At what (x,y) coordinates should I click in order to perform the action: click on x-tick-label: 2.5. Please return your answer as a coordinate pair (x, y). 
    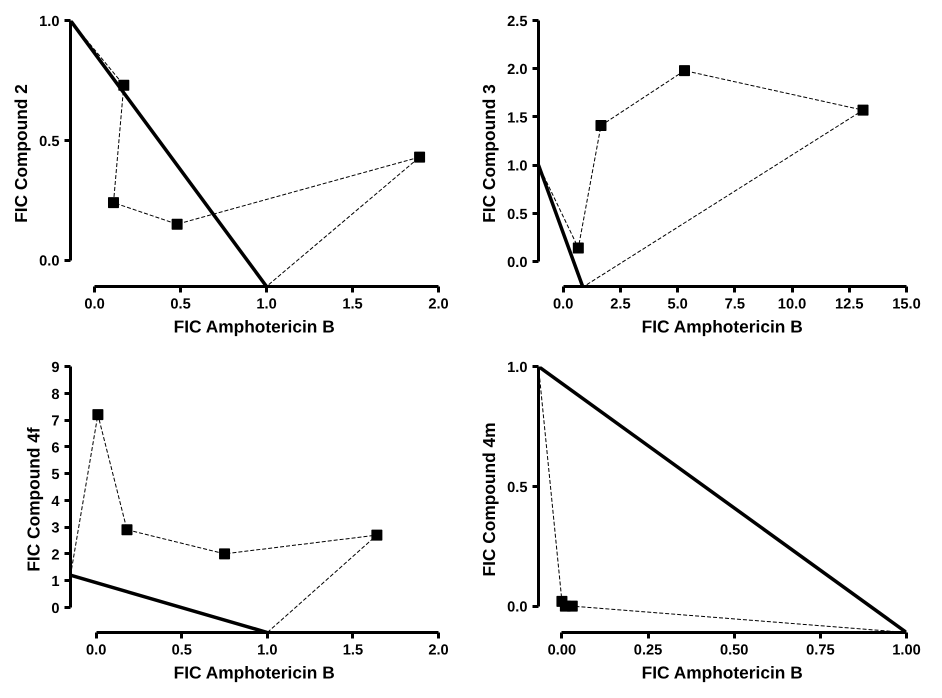
    Looking at the image, I should click on (620, 304).